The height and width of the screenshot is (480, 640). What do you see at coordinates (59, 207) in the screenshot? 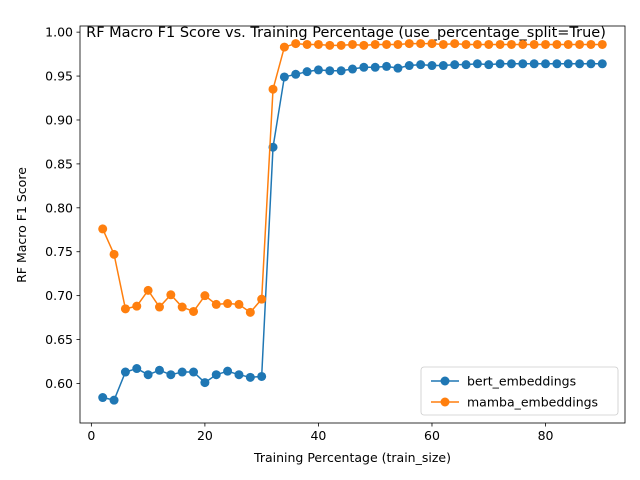
I see `y-tick-label: 0.80` at bounding box center [59, 207].